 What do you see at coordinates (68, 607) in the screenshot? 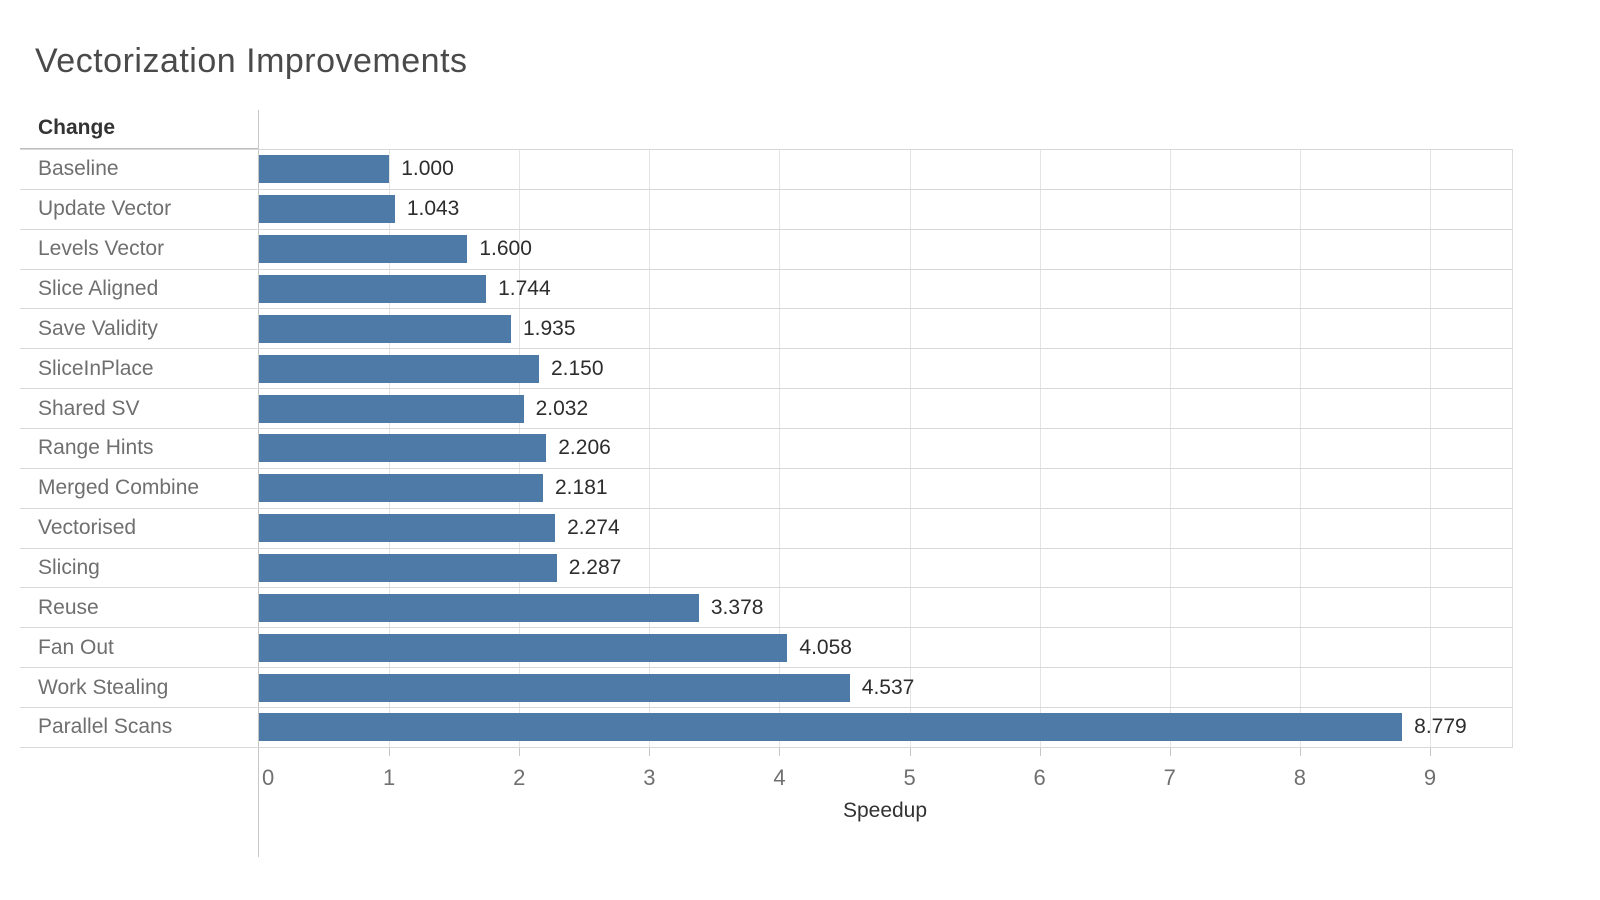
I see `row-label: Reuse` at bounding box center [68, 607].